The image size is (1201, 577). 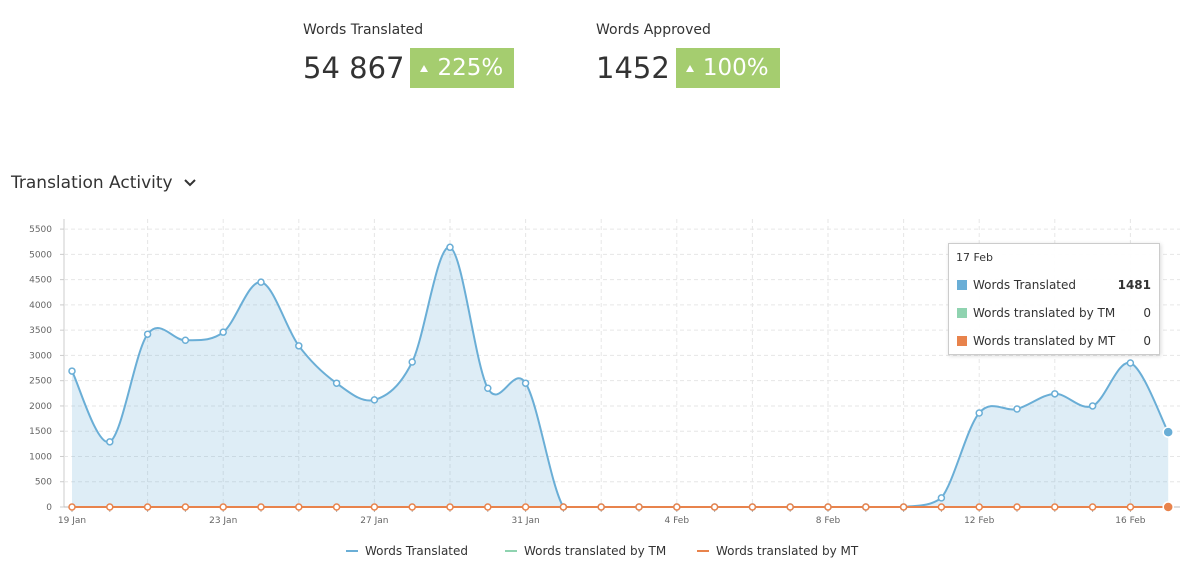 I want to click on x-tick-label: 8 Feb, so click(x=828, y=521).